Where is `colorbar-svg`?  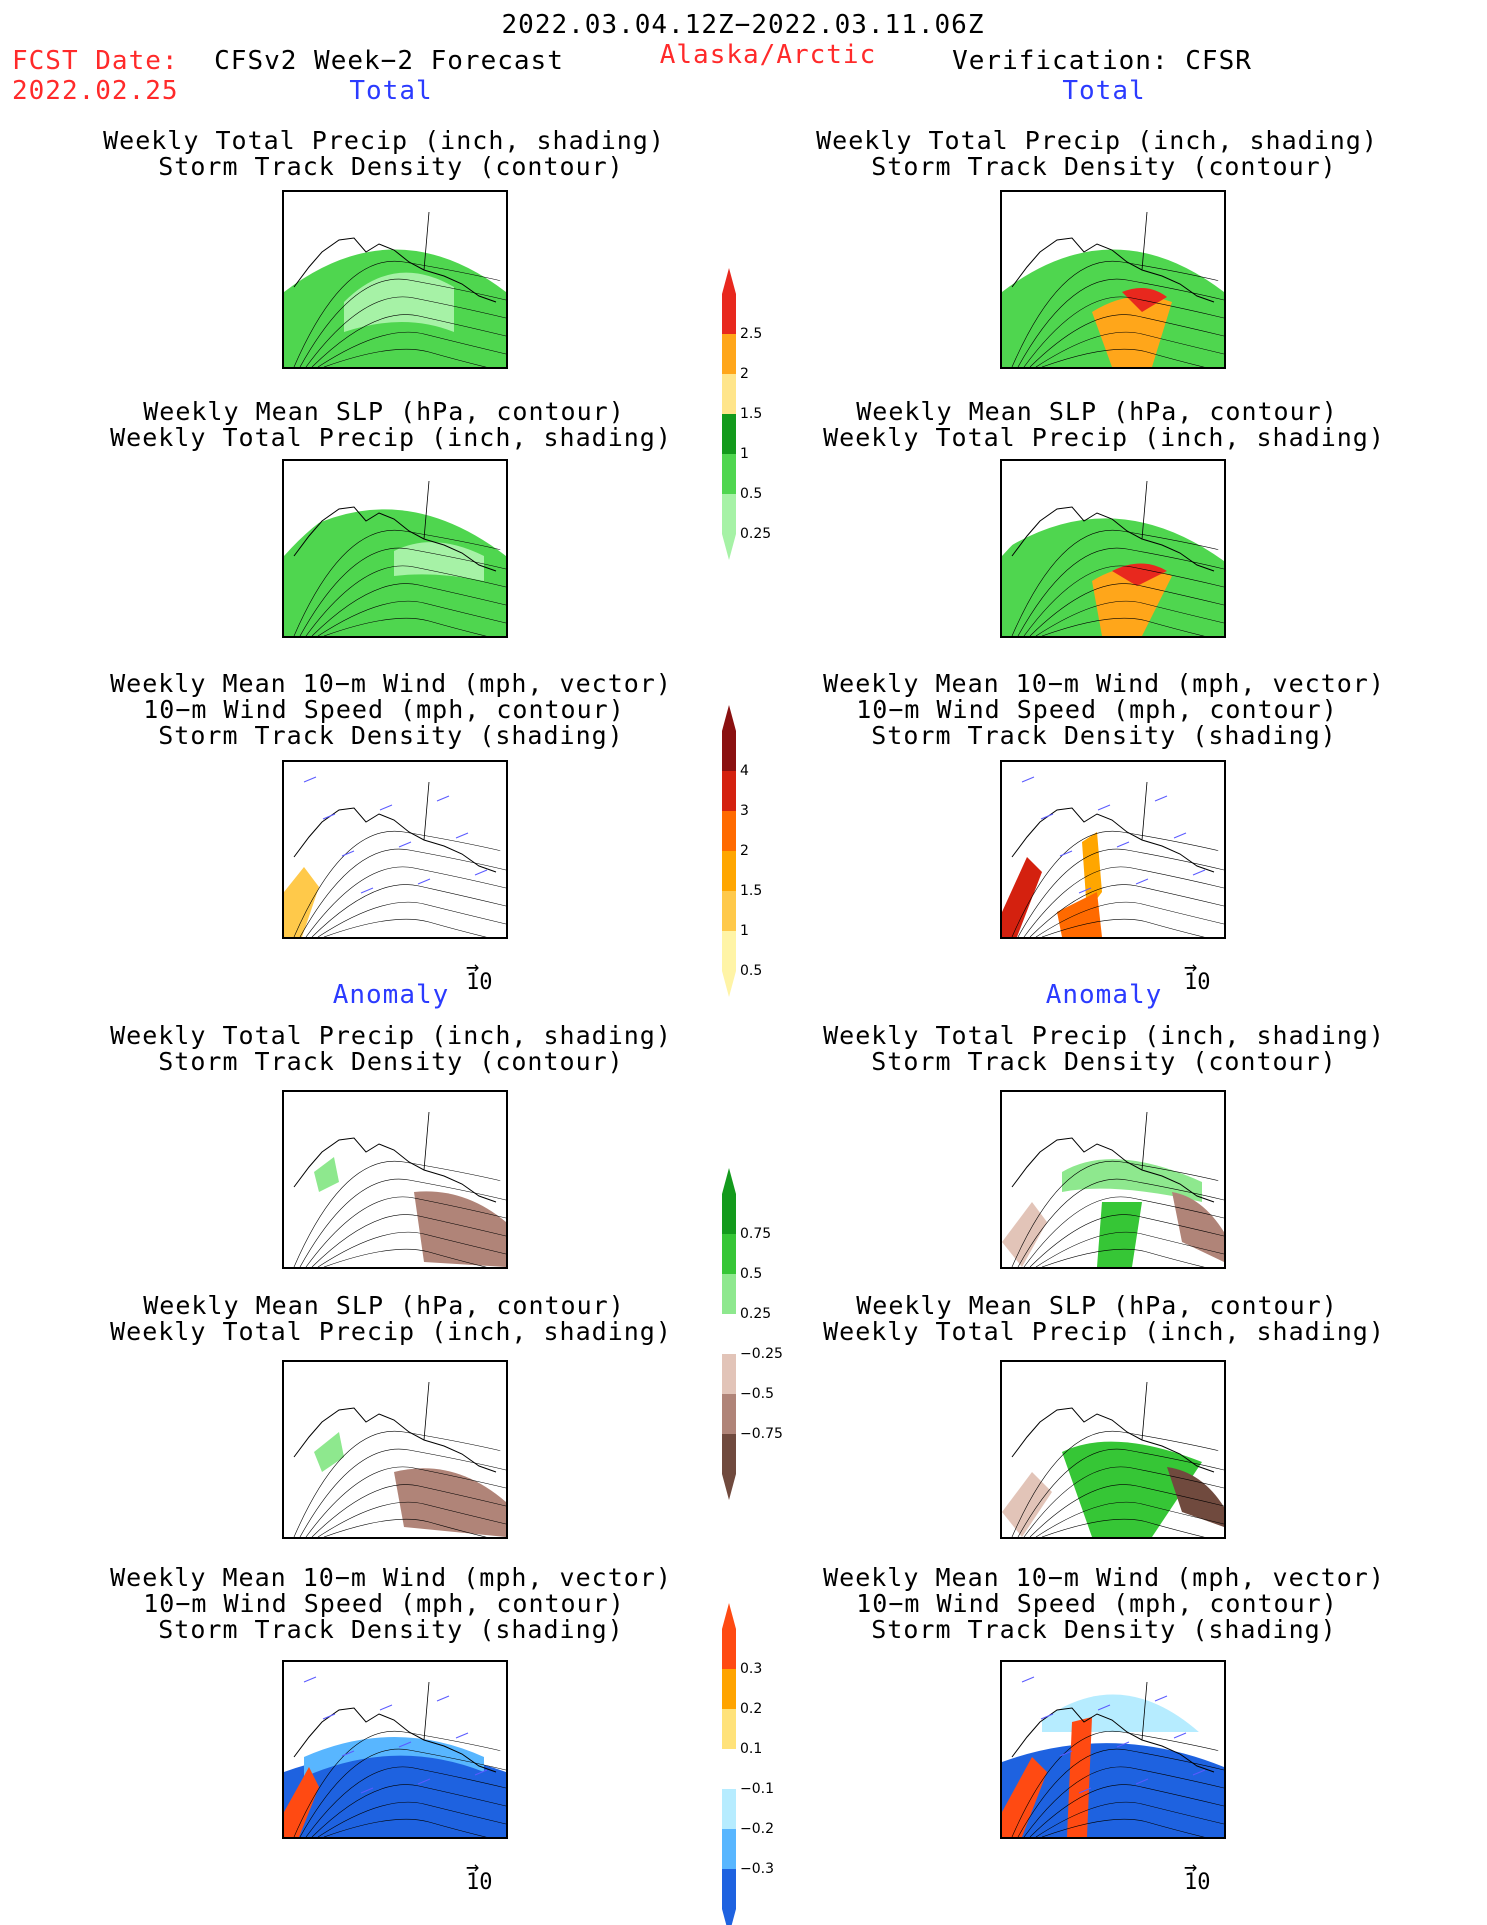 colorbar-svg is located at coordinates (729, 851).